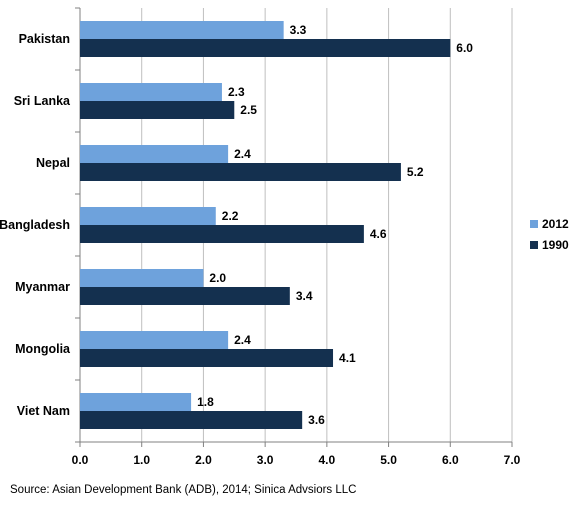 The height and width of the screenshot is (507, 580). Describe the element at coordinates (248, 110) in the screenshot. I see `data-label: 2.5` at that location.